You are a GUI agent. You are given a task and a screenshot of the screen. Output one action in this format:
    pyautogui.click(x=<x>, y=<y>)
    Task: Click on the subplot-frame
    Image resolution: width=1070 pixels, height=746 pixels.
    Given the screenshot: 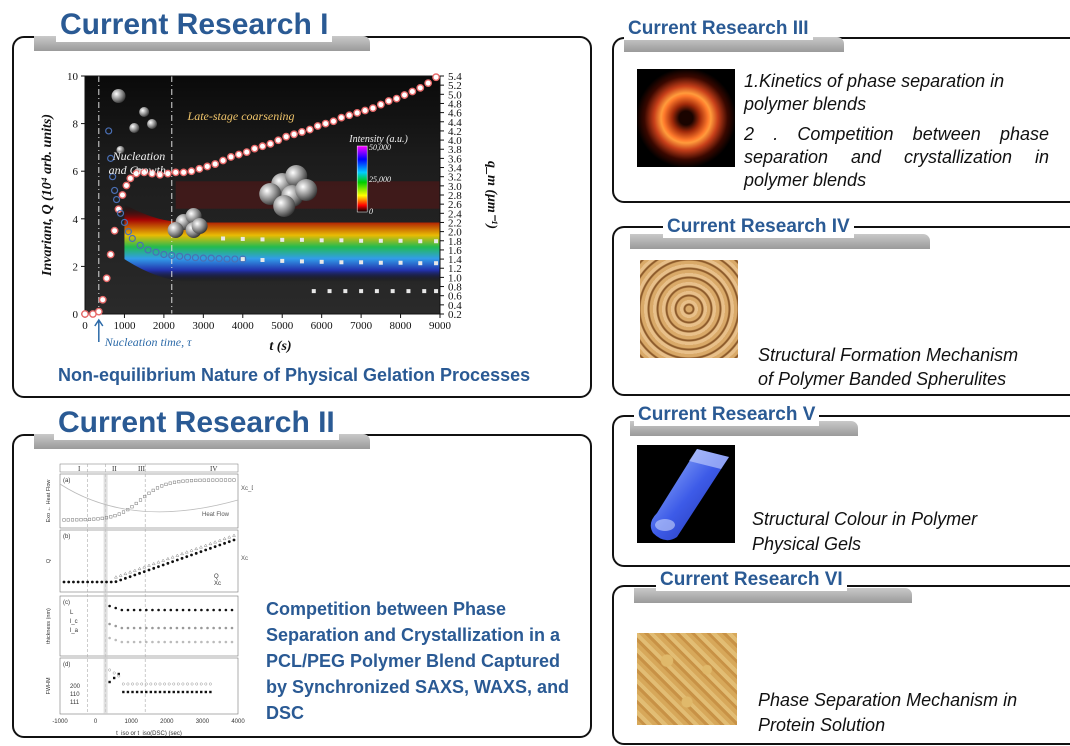 What is the action you would take?
    pyautogui.click(x=149, y=686)
    